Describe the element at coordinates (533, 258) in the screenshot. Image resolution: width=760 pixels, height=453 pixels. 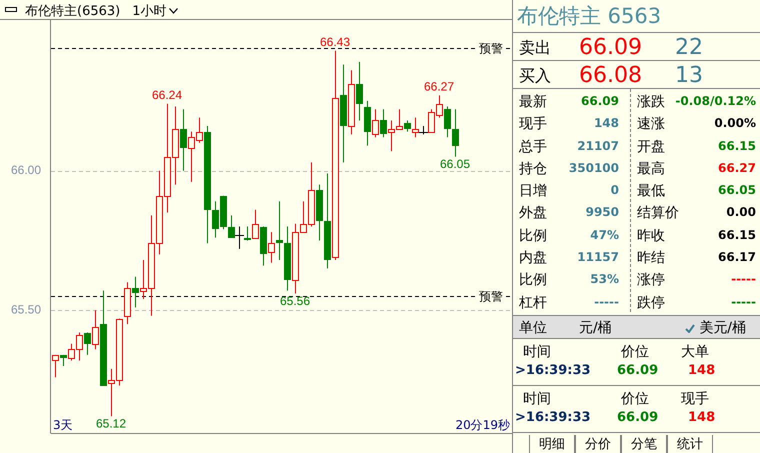
I see `text: 内盘` at that location.